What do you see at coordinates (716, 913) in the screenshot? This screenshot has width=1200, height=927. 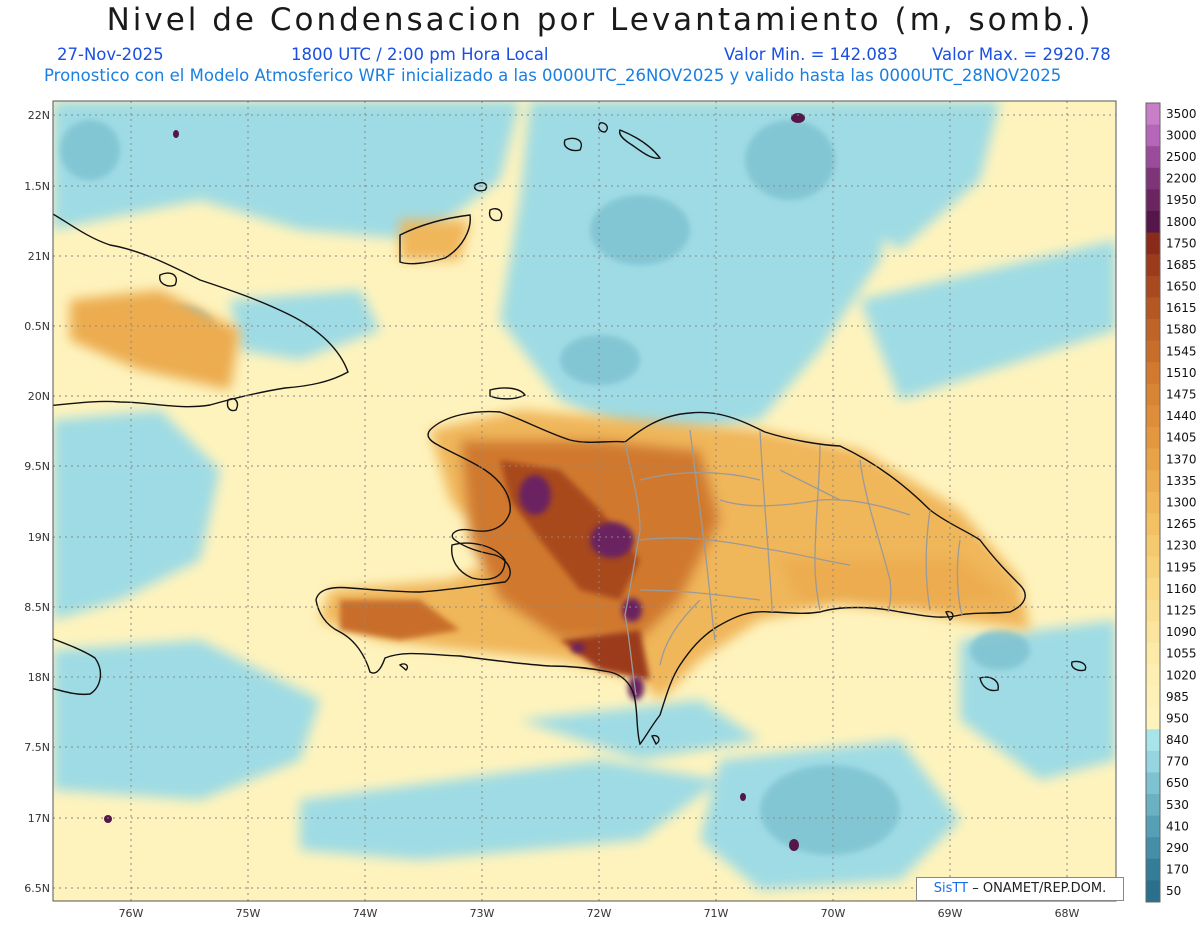 I see `lon-label: 71W` at bounding box center [716, 913].